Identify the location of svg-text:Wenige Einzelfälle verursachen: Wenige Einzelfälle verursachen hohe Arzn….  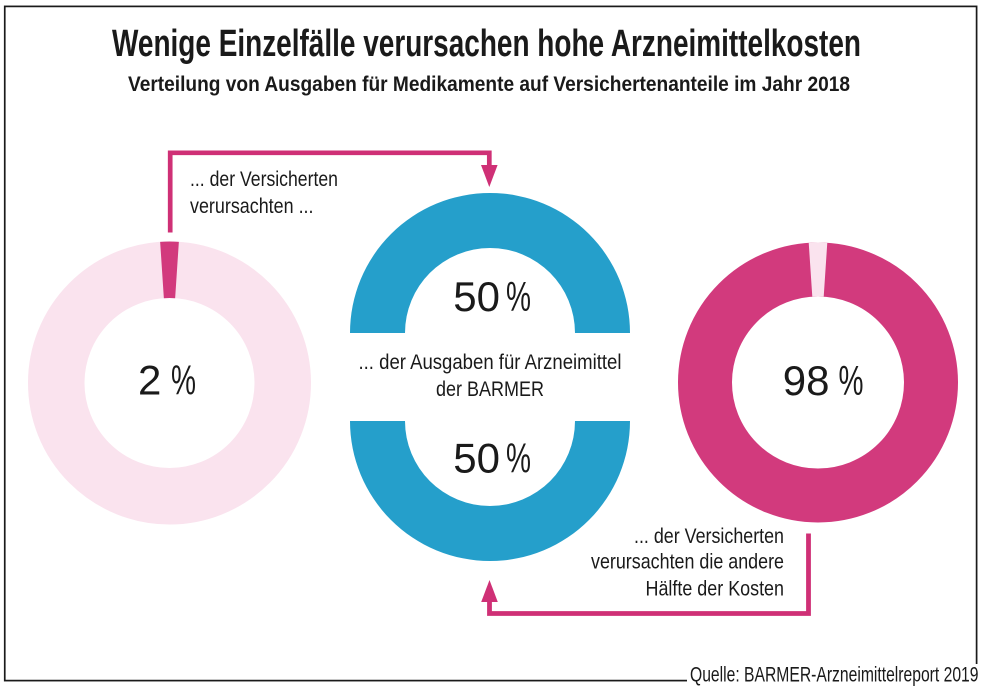
(486, 44).